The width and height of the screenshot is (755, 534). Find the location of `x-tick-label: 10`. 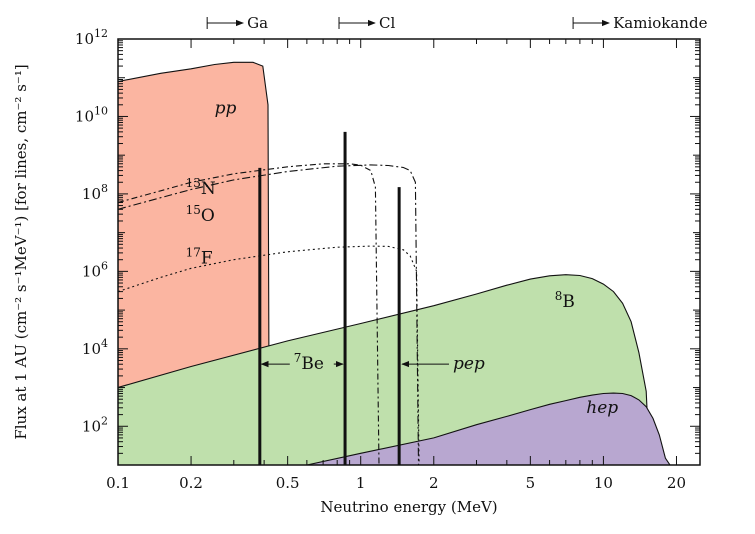

x-tick-label: 10 is located at coordinates (603, 483).